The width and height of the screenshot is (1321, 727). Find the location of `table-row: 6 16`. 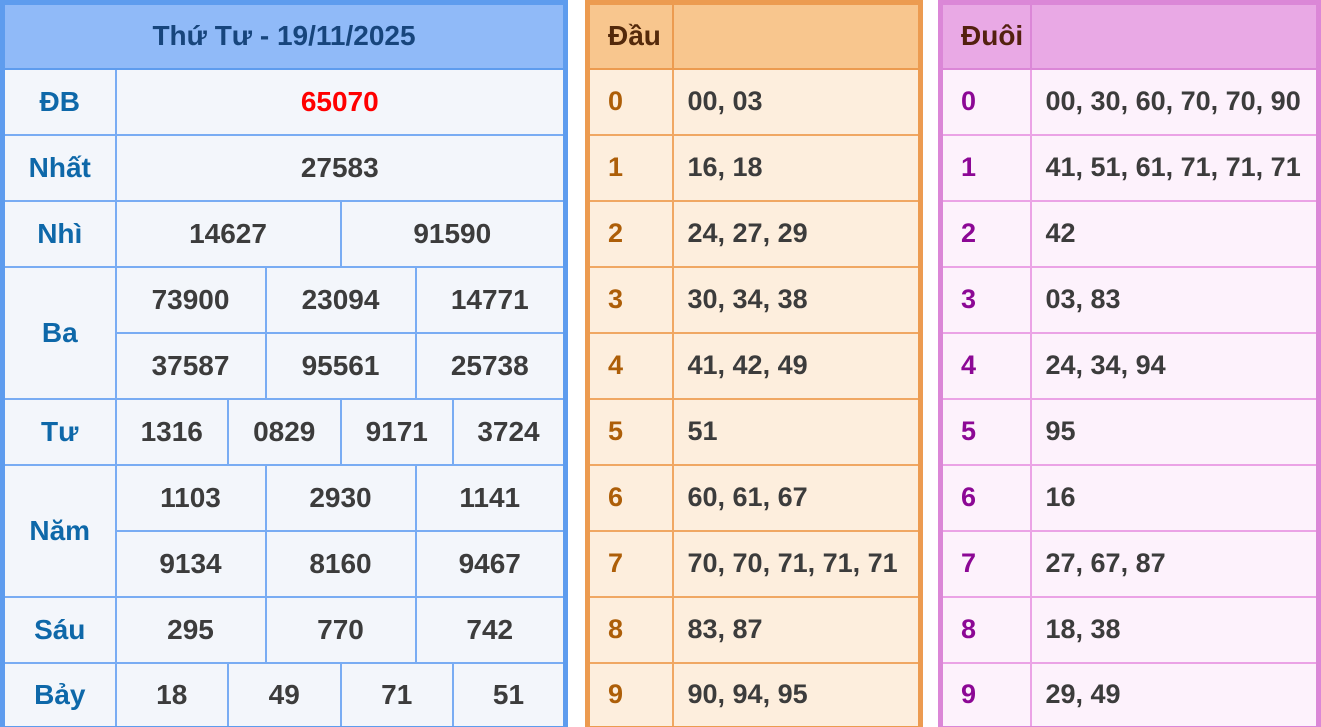

table-row: 6 16 is located at coordinates (1129, 497).